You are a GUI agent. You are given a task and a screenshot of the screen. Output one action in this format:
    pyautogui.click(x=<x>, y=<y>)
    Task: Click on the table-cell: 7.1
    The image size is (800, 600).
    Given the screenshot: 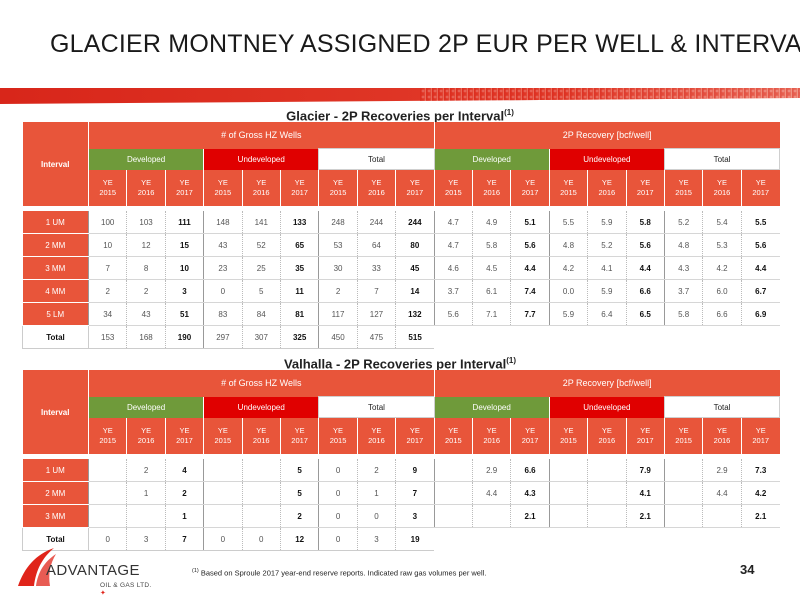 What is the action you would take?
    pyautogui.click(x=491, y=314)
    